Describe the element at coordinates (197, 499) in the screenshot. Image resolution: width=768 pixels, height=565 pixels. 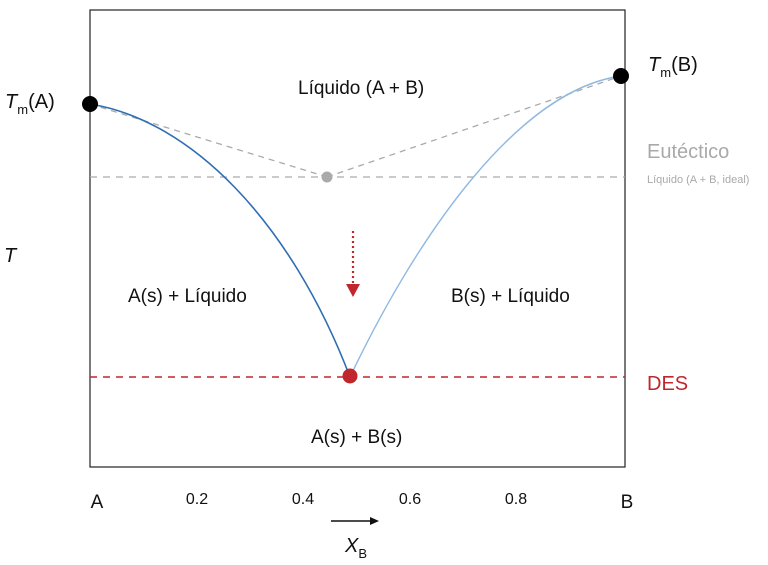
I see `x-tick-label: 0.2` at that location.